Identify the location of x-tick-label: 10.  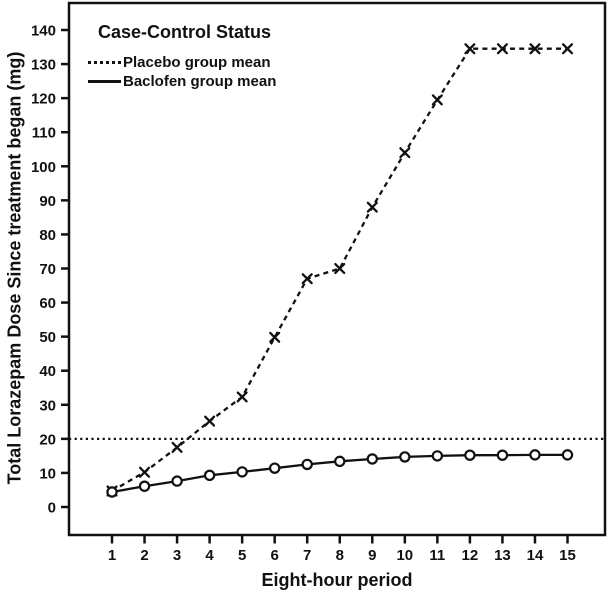
(404, 555).